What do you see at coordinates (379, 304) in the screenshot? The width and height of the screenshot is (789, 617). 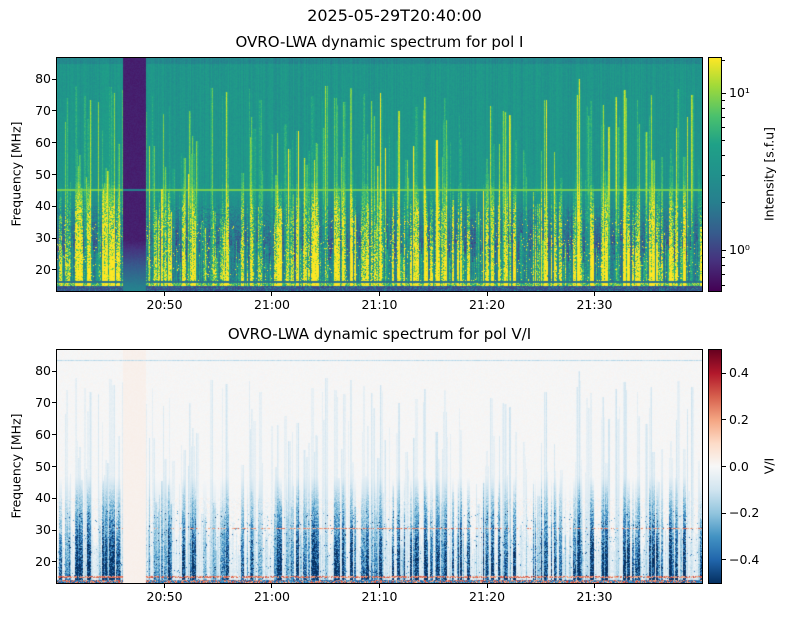 I see `x-tick-label-panel0: 21:10` at bounding box center [379, 304].